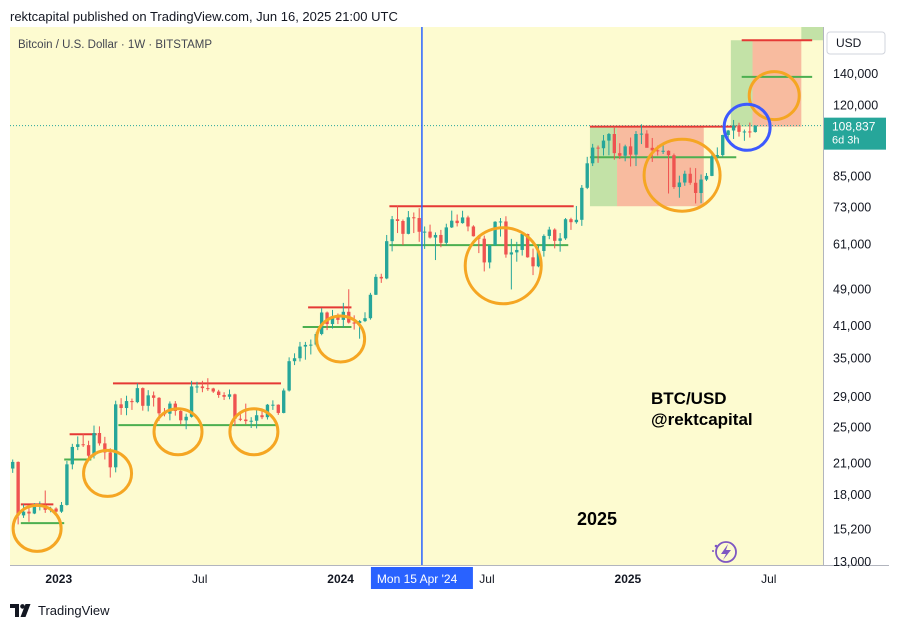 The height and width of the screenshot is (627, 900). What do you see at coordinates (852, 428) in the screenshot?
I see `price-axis-tick: 25,000` at bounding box center [852, 428].